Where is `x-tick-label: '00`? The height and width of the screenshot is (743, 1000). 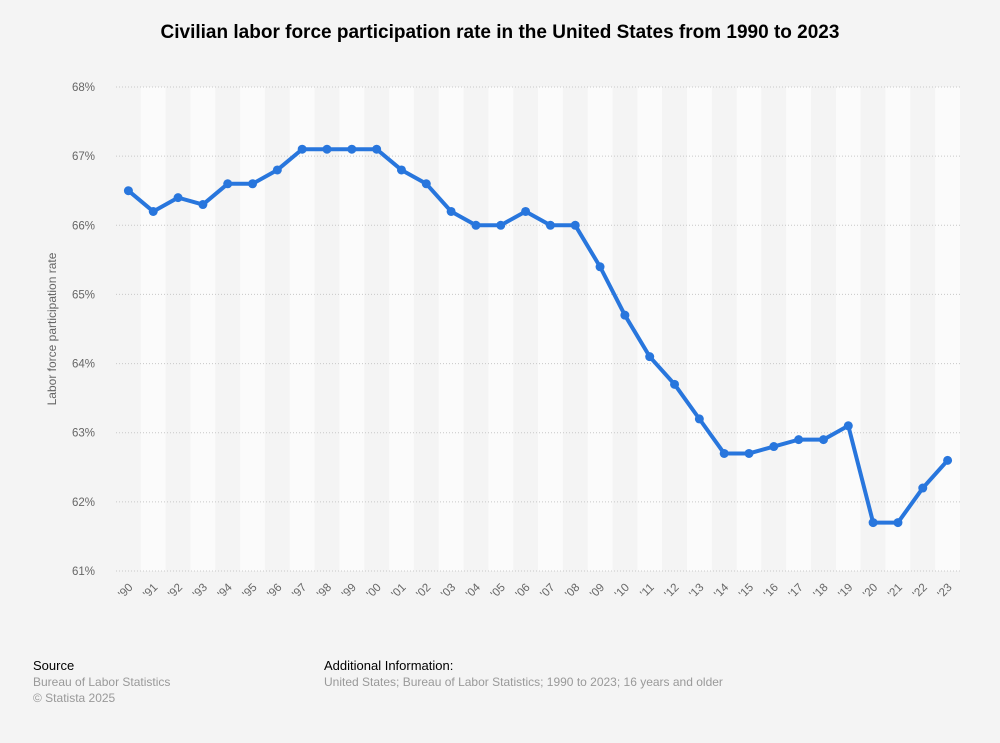 x-tick-label: '00 is located at coordinates (374, 591).